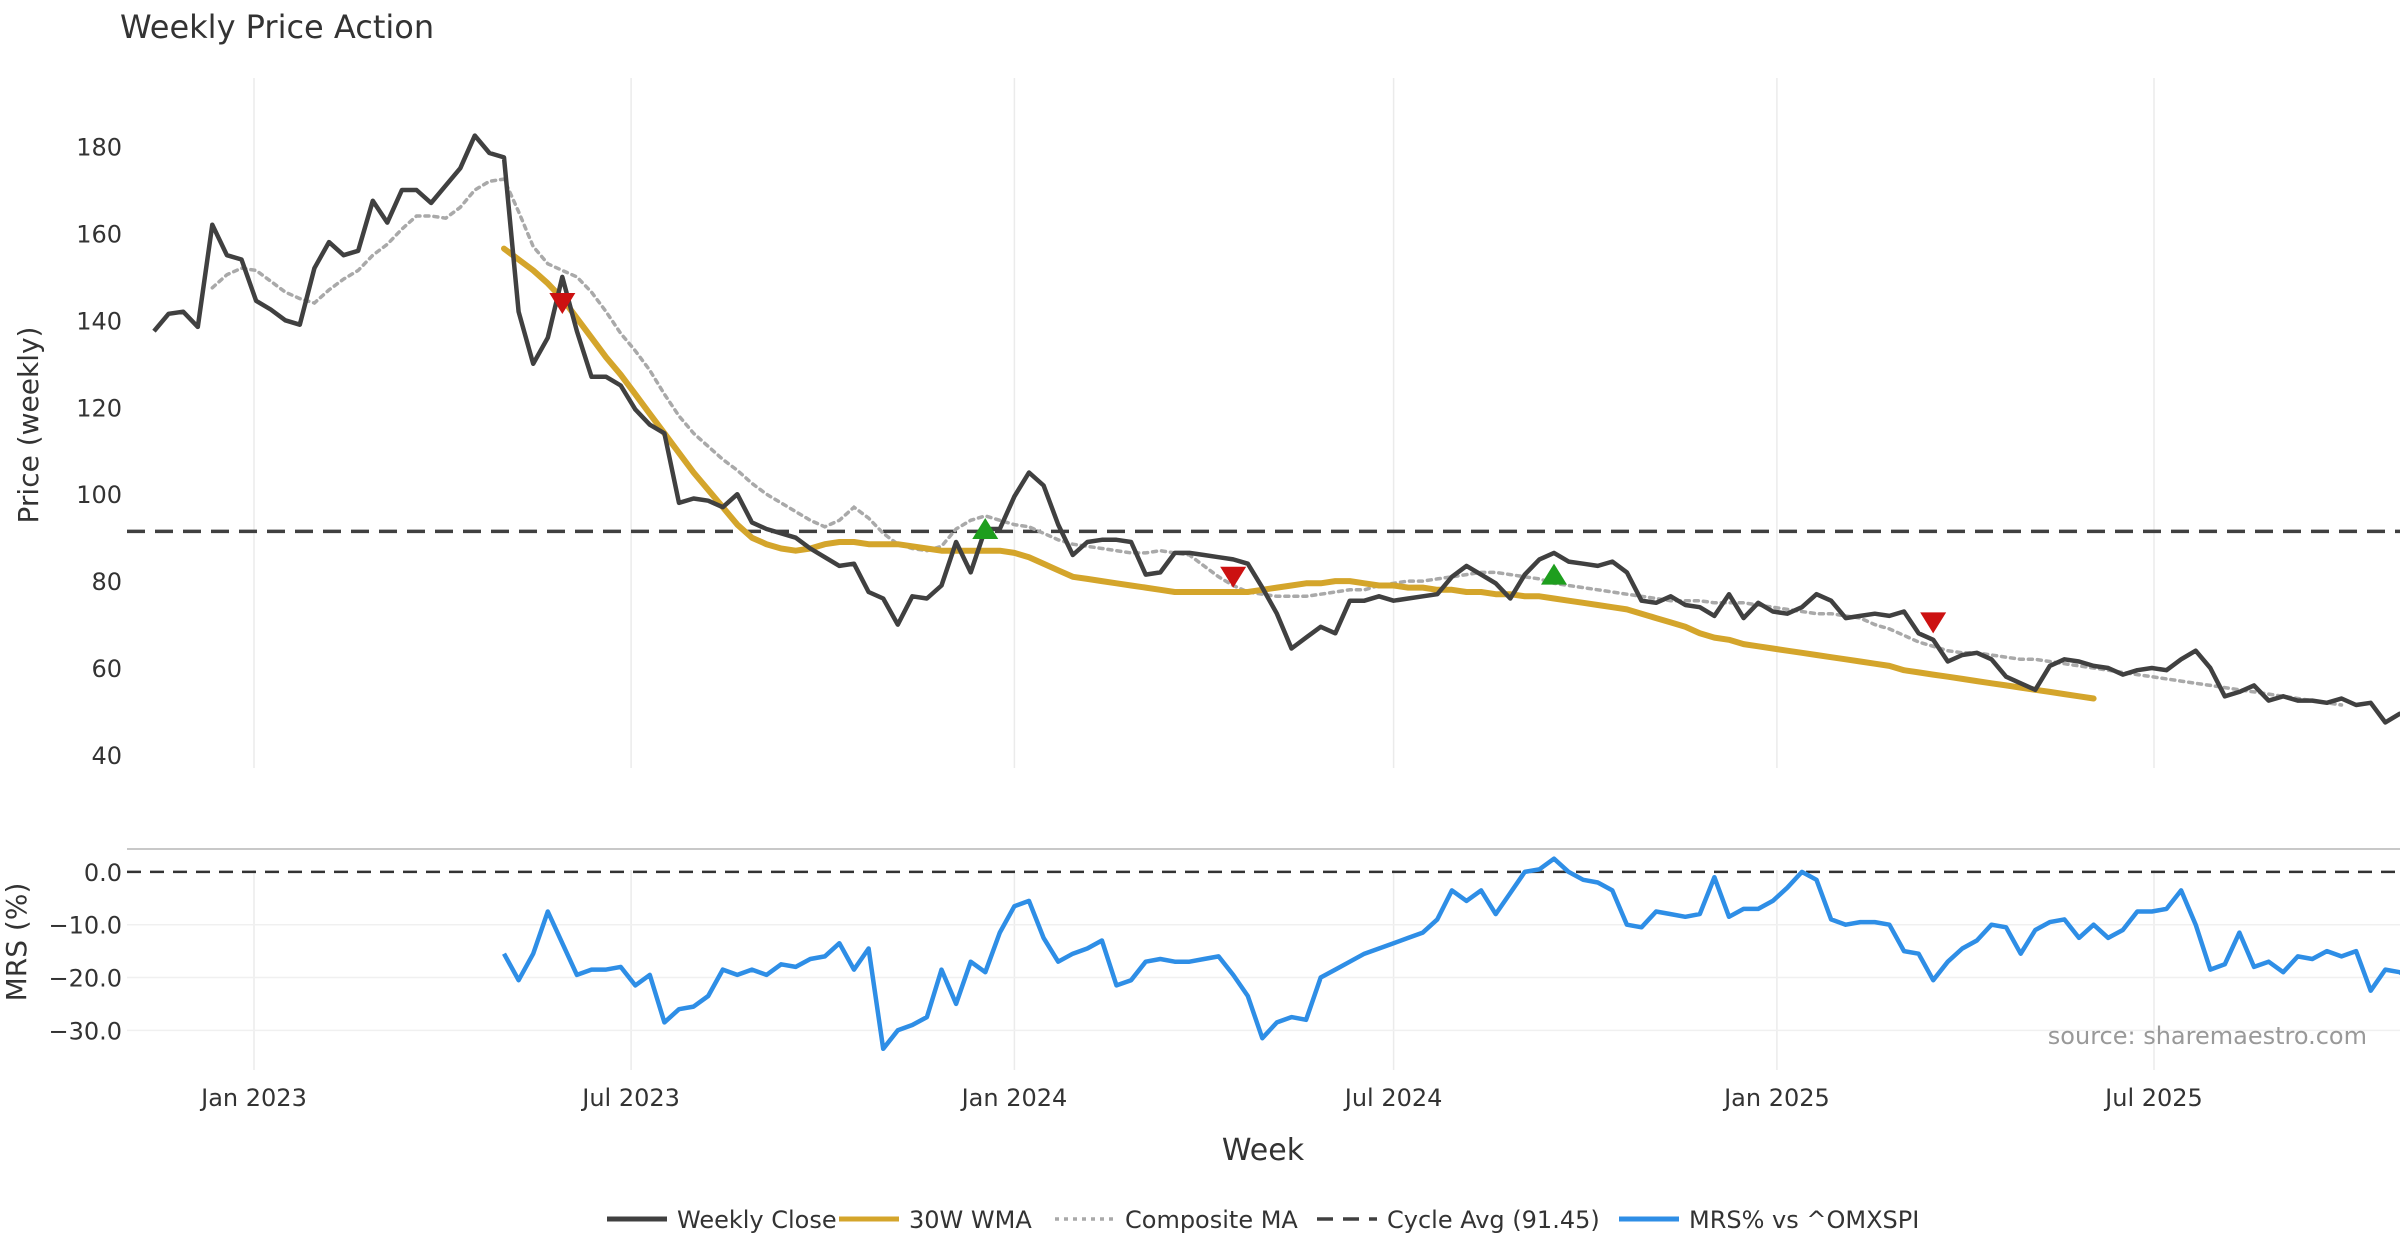  Describe the element at coordinates (630, 1098) in the screenshot. I see `x-tick-label: Jul 2023` at that location.